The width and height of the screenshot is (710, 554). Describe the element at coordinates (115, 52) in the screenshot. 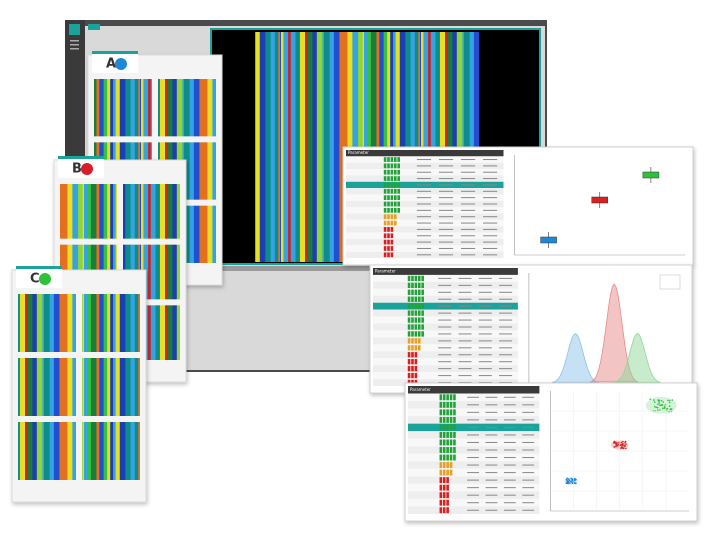

I see `card-tab-accent` at that location.